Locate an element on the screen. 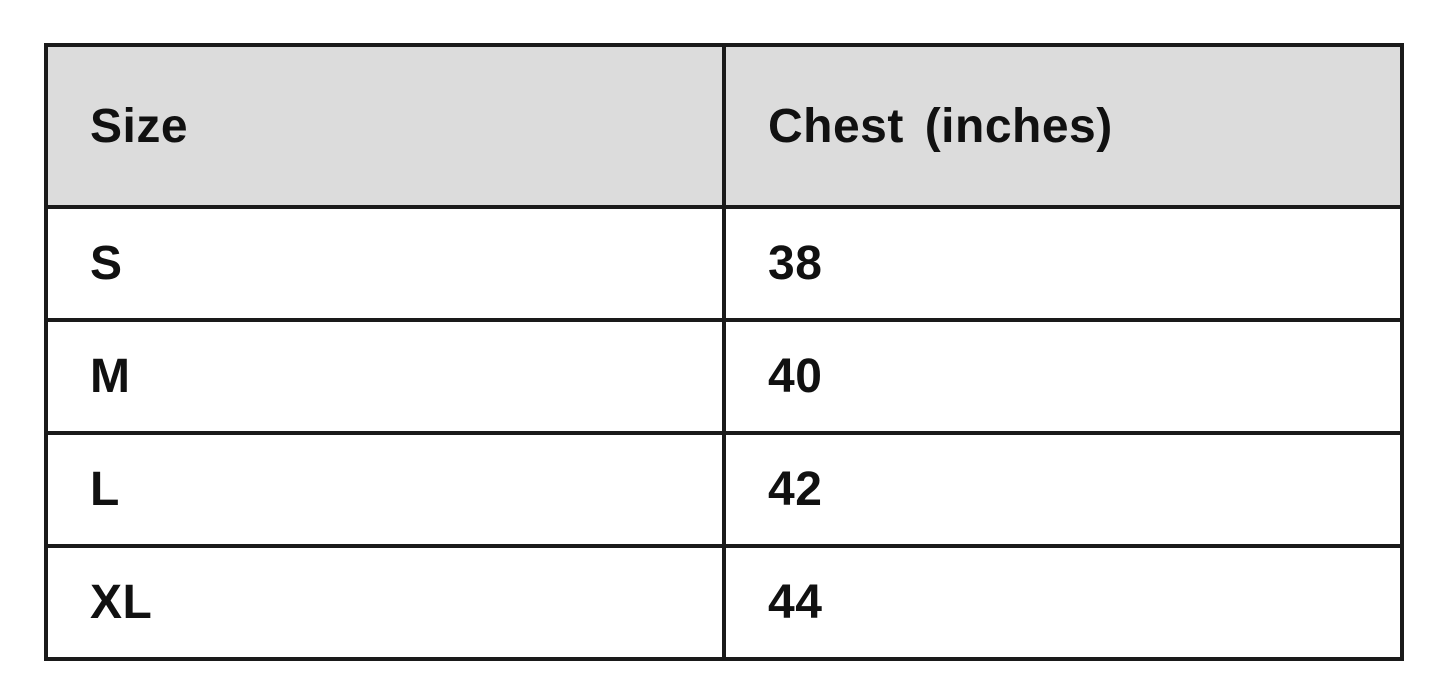  chest-cell: 40 is located at coordinates (1063, 376).